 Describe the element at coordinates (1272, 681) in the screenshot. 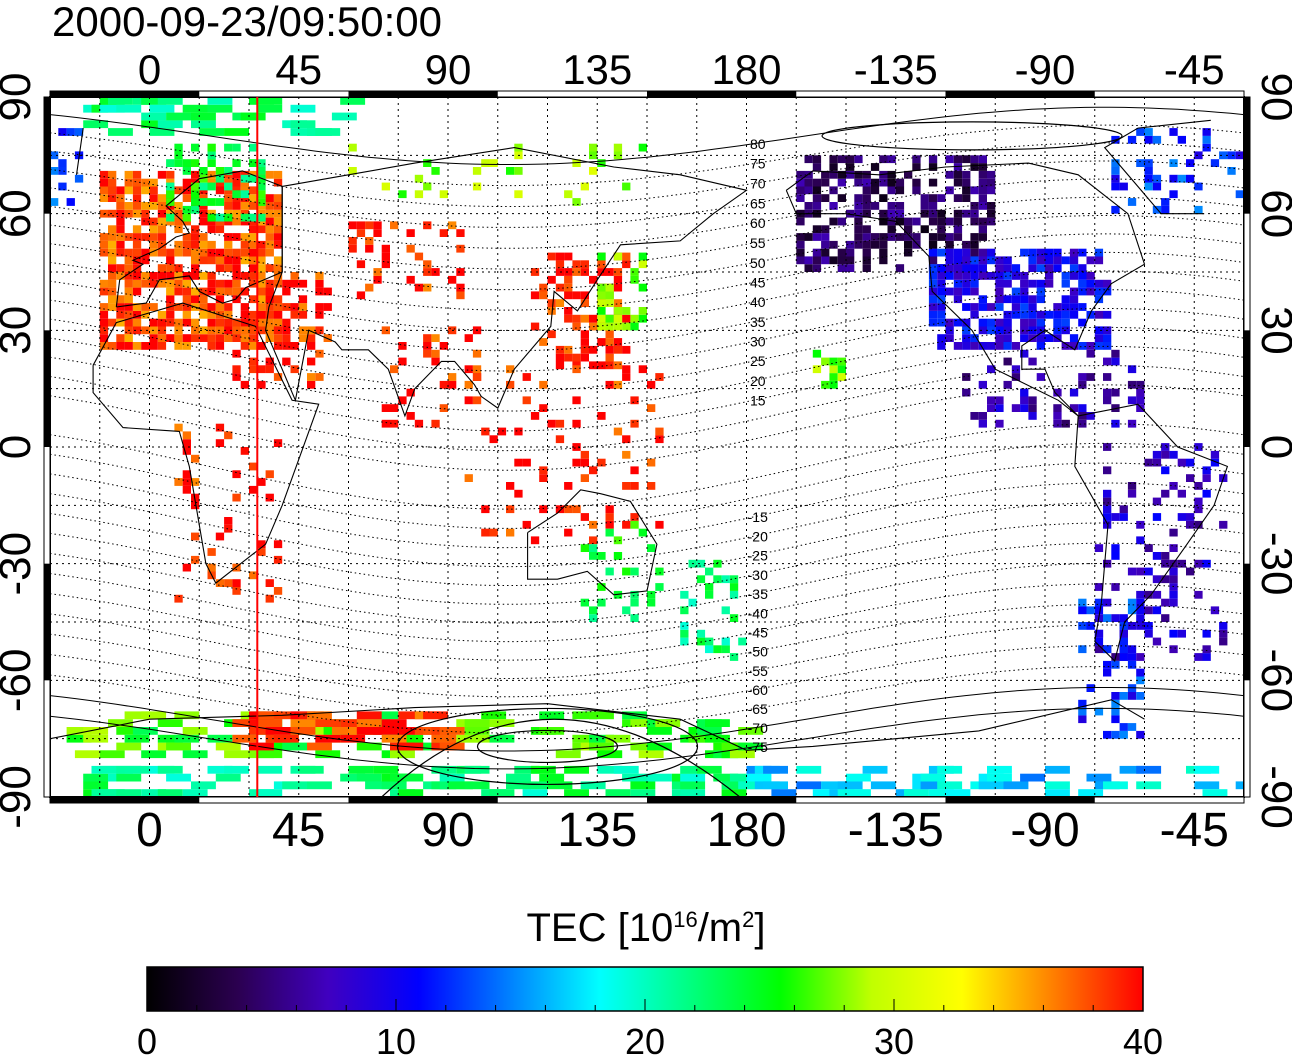

I see `right-lat-tick-label: -60` at that location.